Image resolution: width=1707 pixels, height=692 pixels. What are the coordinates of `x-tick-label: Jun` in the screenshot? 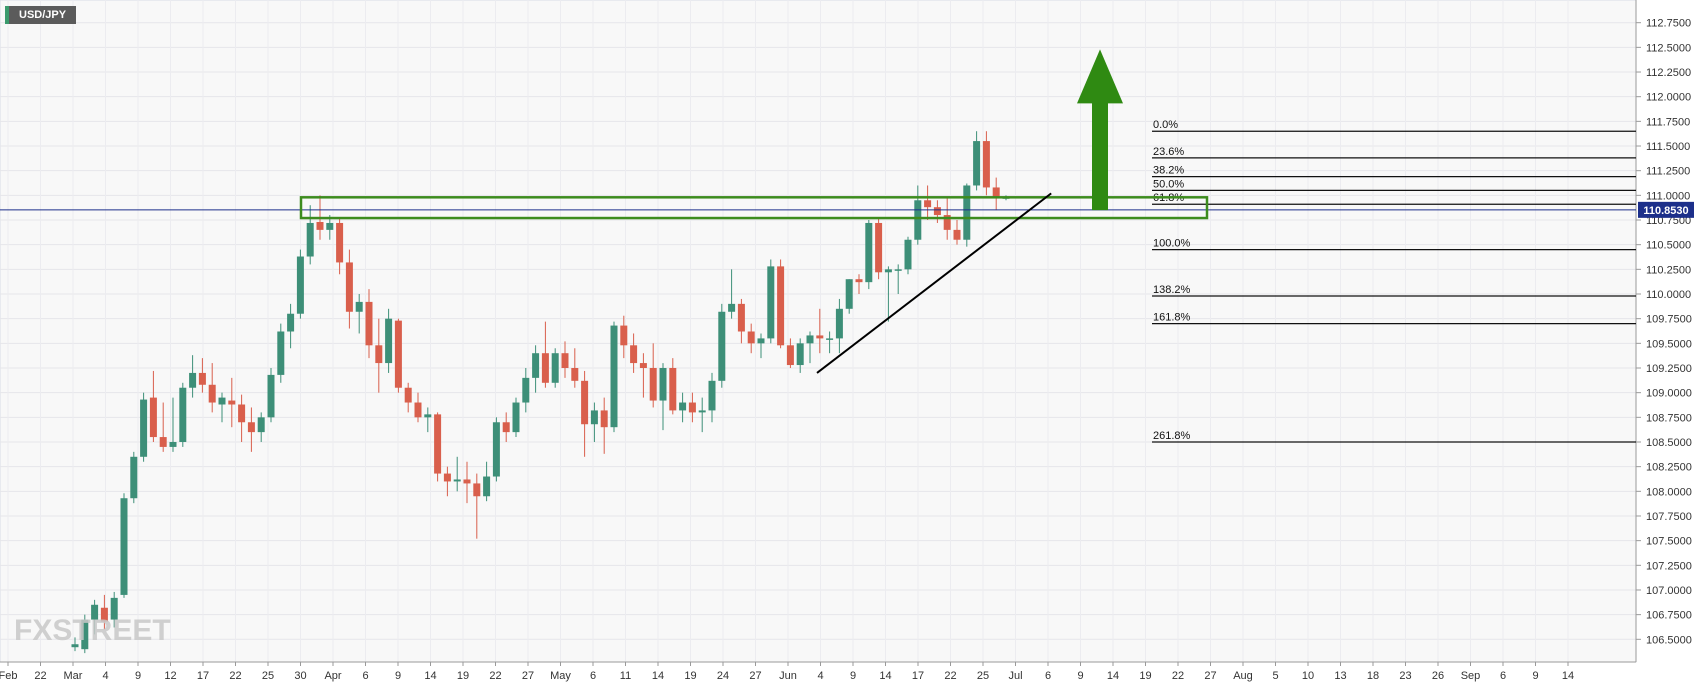 It's located at (788, 676).